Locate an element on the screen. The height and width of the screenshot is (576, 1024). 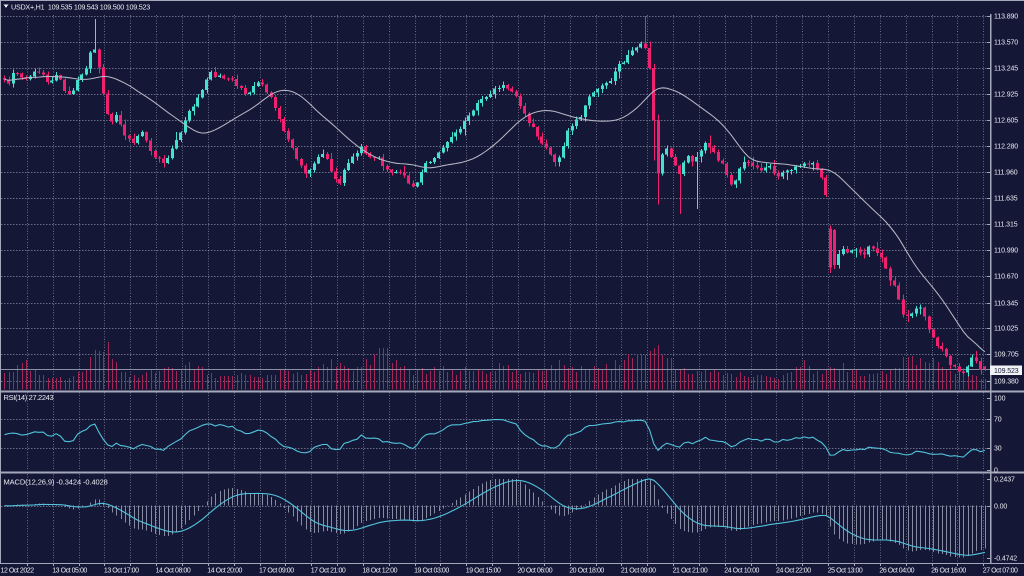
svg-text: 109.705 is located at coordinates (1006, 355).